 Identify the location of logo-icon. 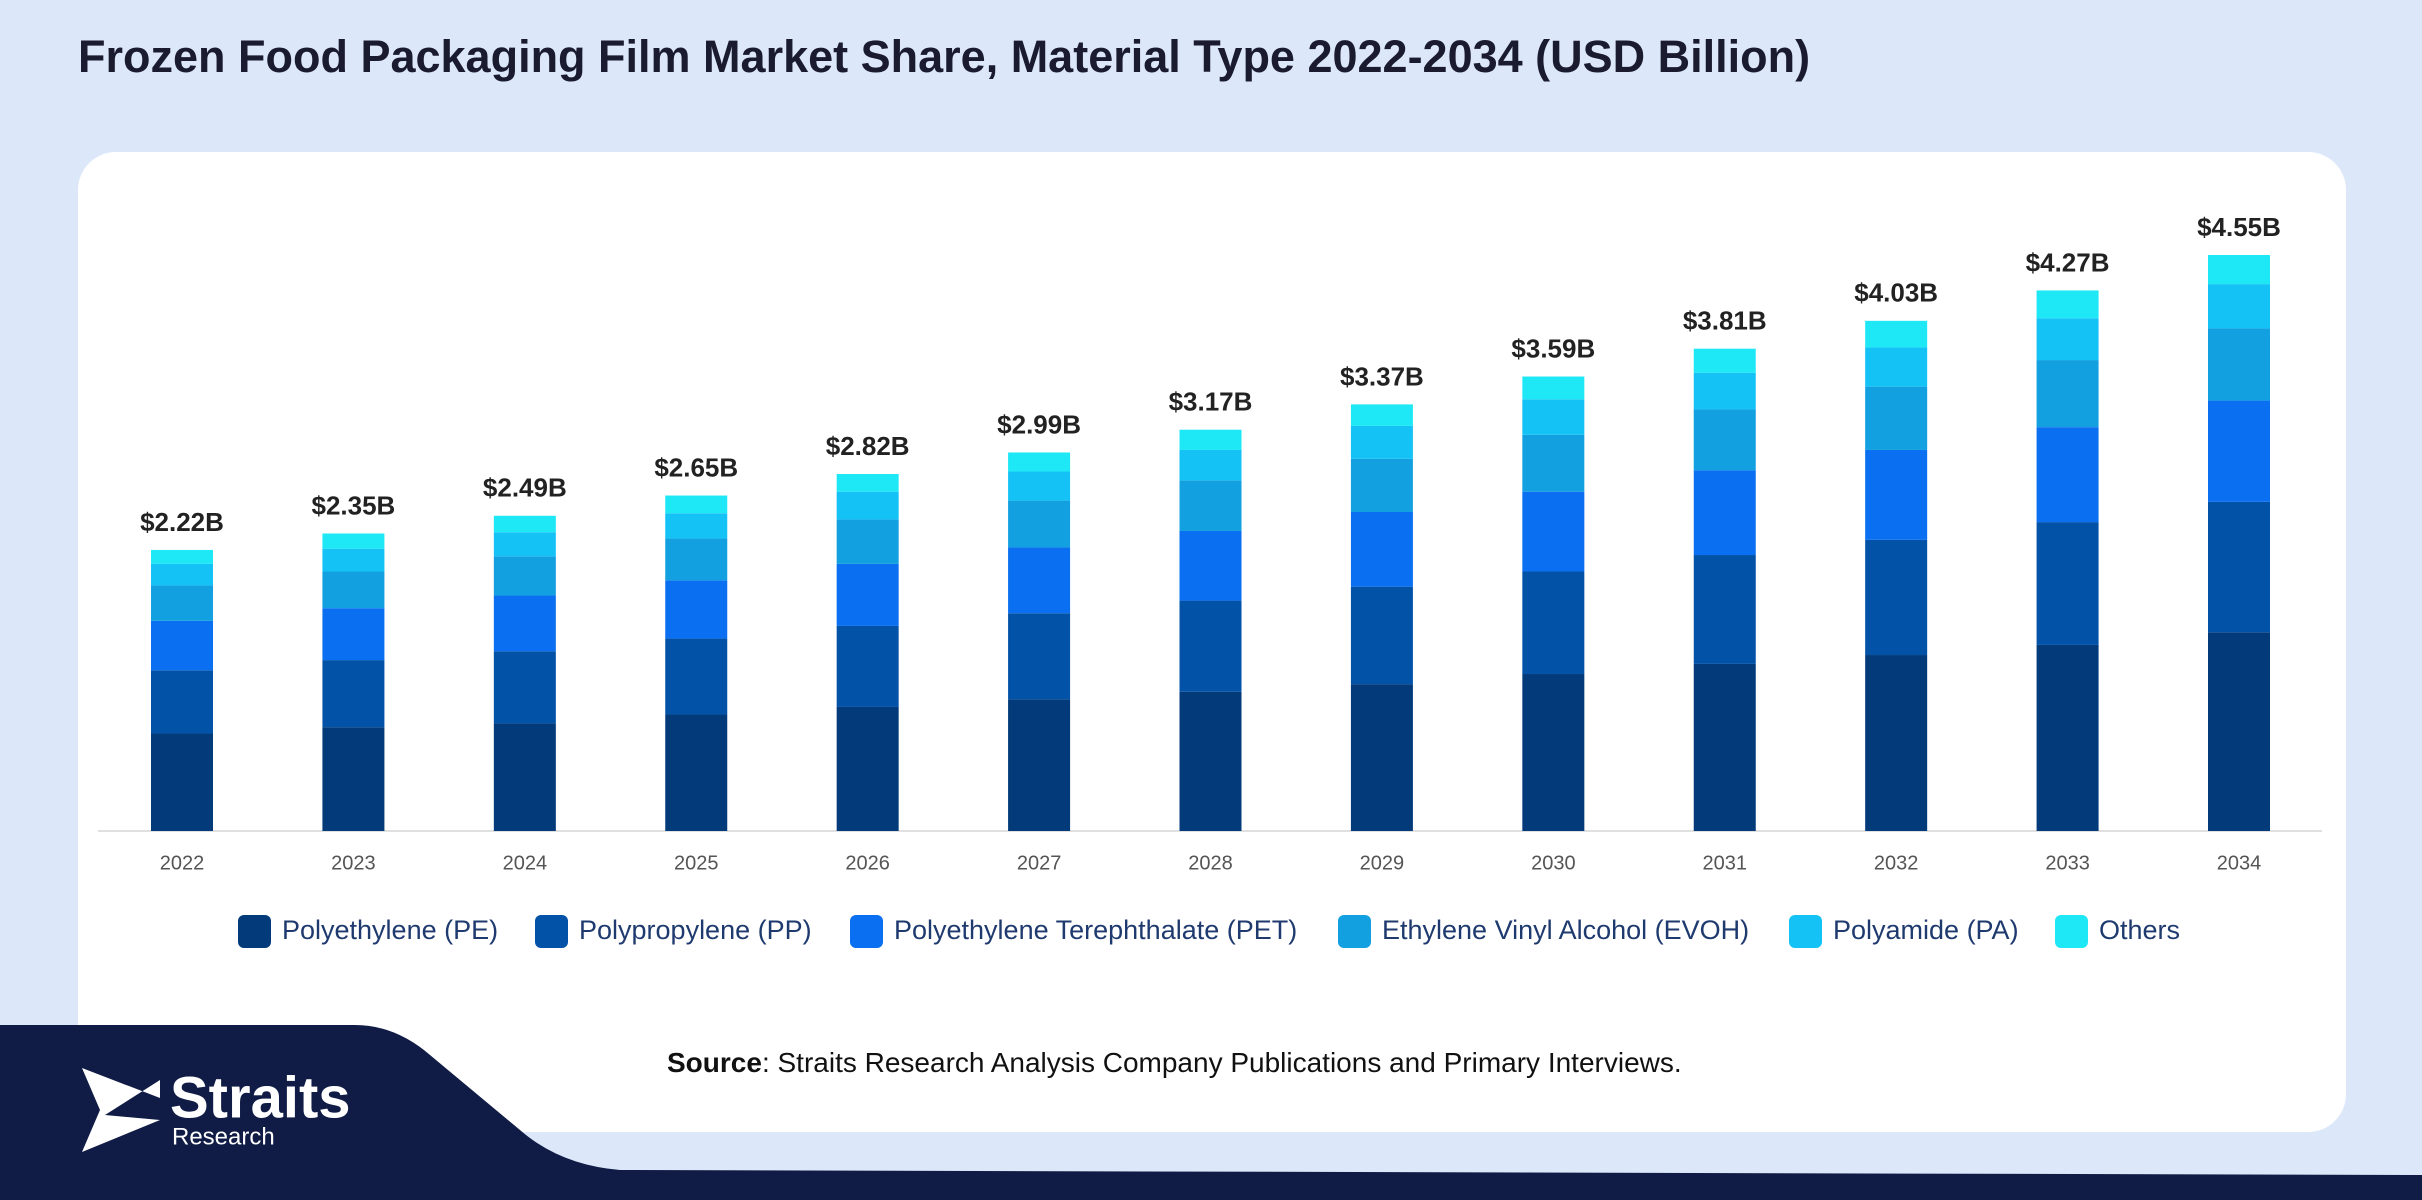
(121, 1110).